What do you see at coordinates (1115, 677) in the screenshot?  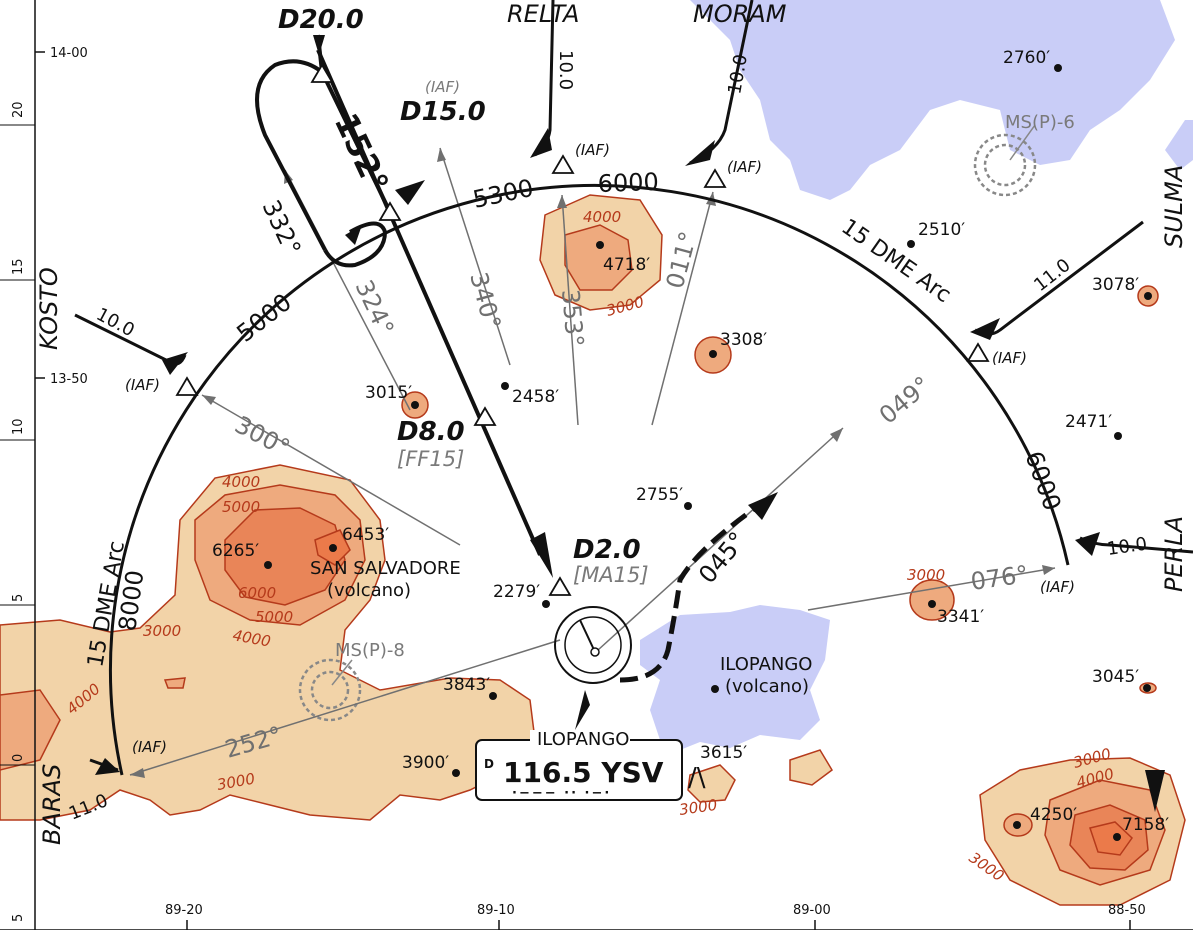 I see `elev-3045: 3045′` at bounding box center [1115, 677].